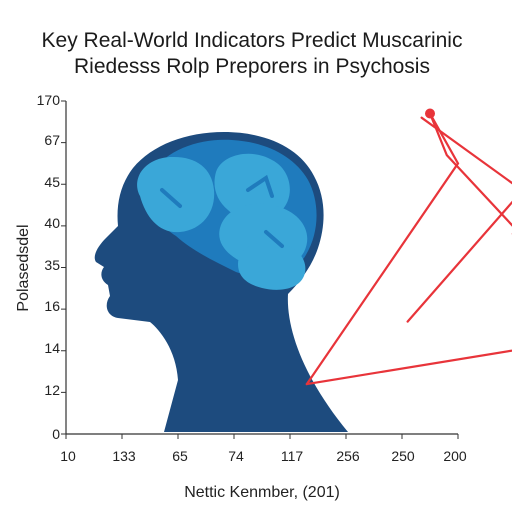 This screenshot has height=512, width=512. Describe the element at coordinates (348, 456) in the screenshot. I see `x-tick-label: 256` at that location.